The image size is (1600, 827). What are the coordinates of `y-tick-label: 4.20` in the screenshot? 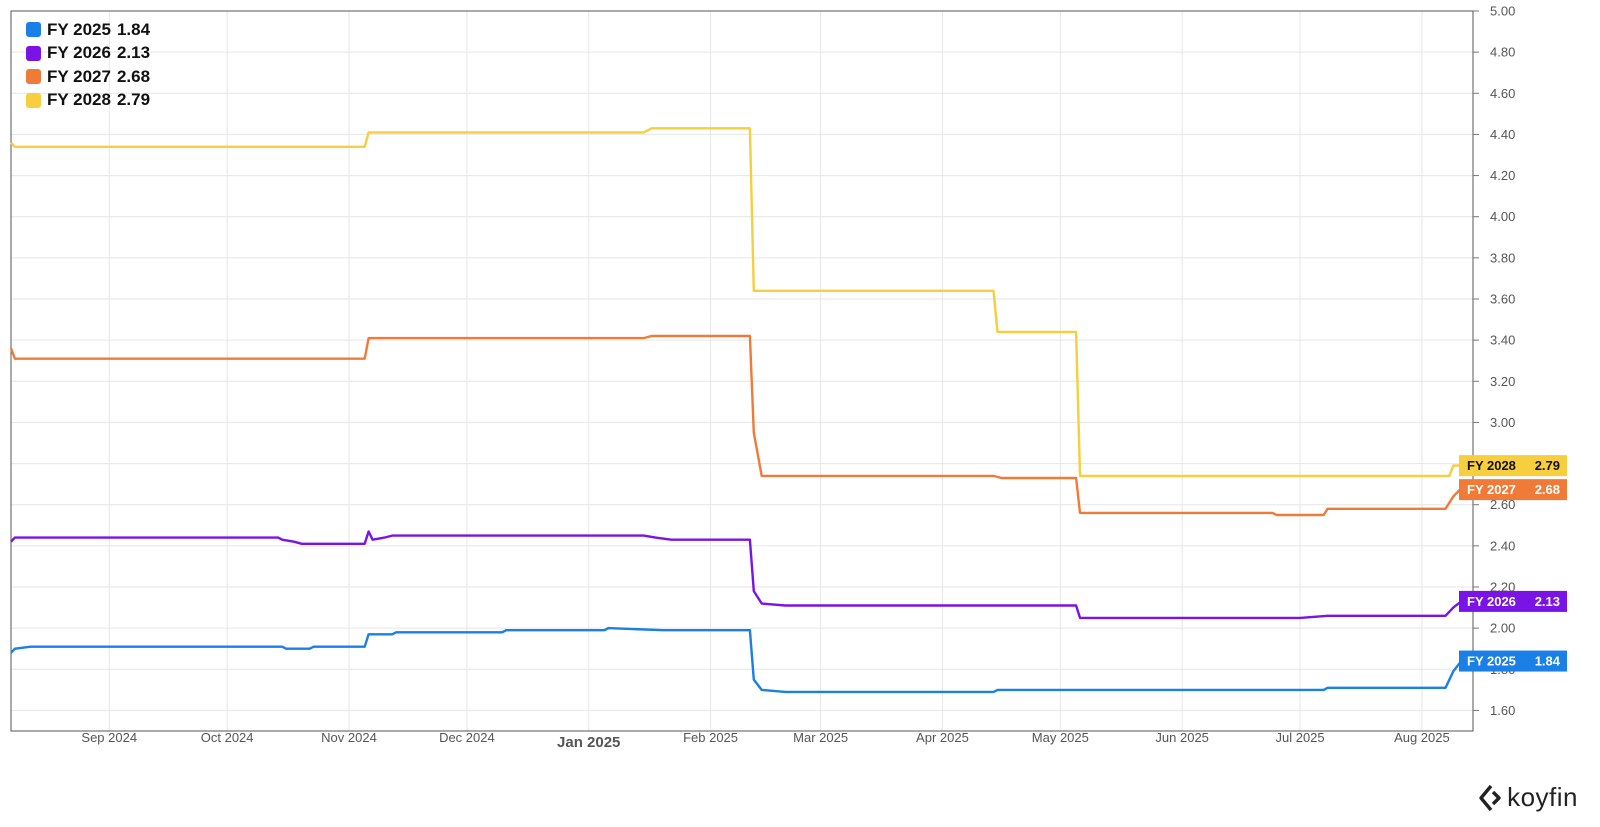 It's located at (1502, 175).